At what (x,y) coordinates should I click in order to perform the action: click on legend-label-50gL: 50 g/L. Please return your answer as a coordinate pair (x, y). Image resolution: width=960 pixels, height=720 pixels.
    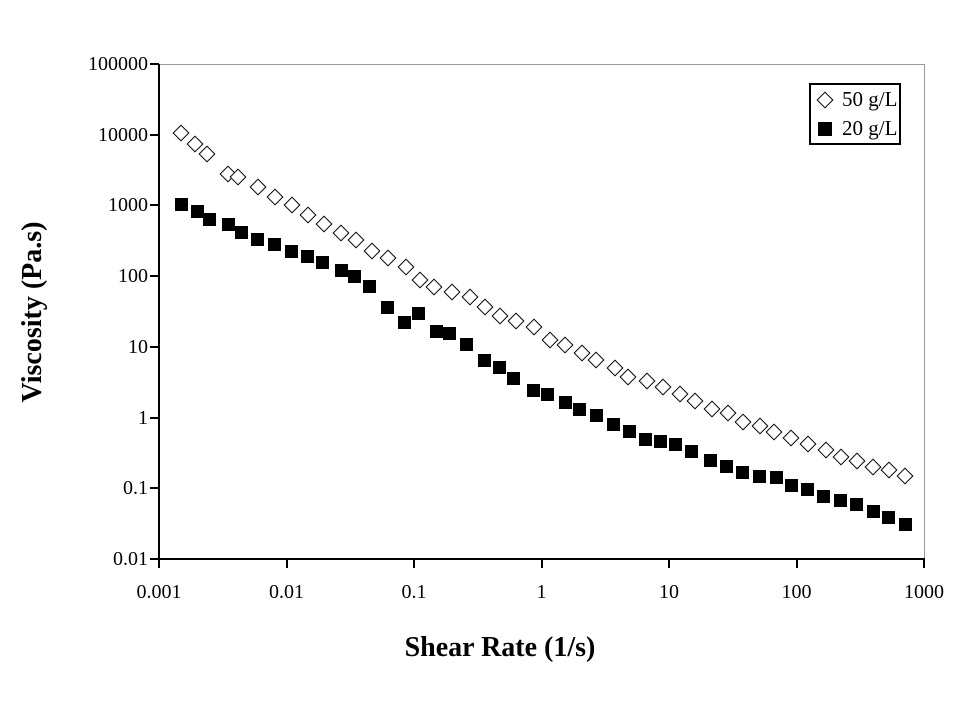
    Looking at the image, I should click on (870, 99).